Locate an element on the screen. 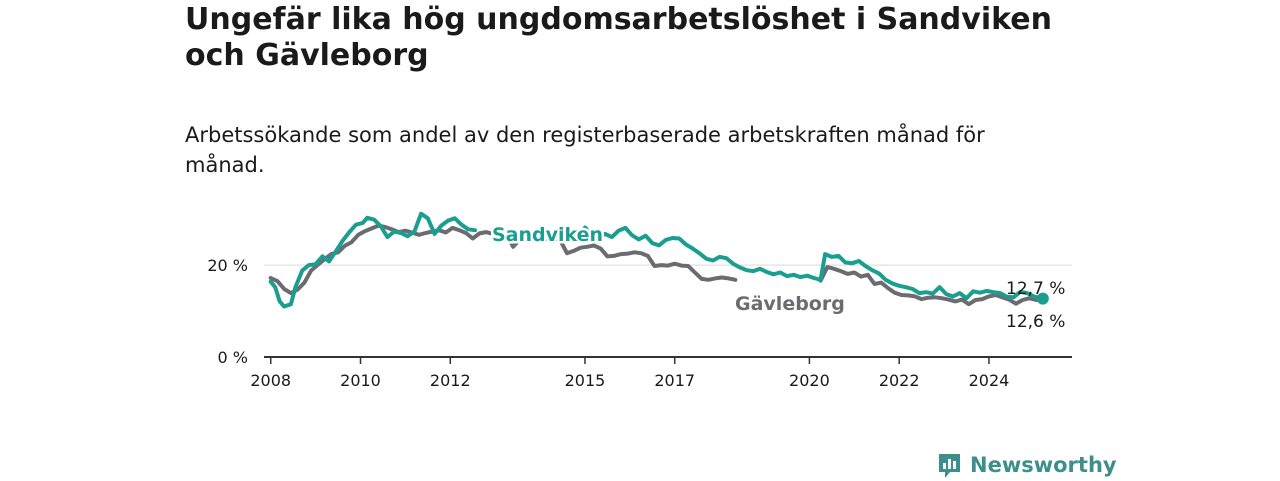 This screenshot has height=481, width=1280. y-tick-label: 0 % is located at coordinates (233, 357).